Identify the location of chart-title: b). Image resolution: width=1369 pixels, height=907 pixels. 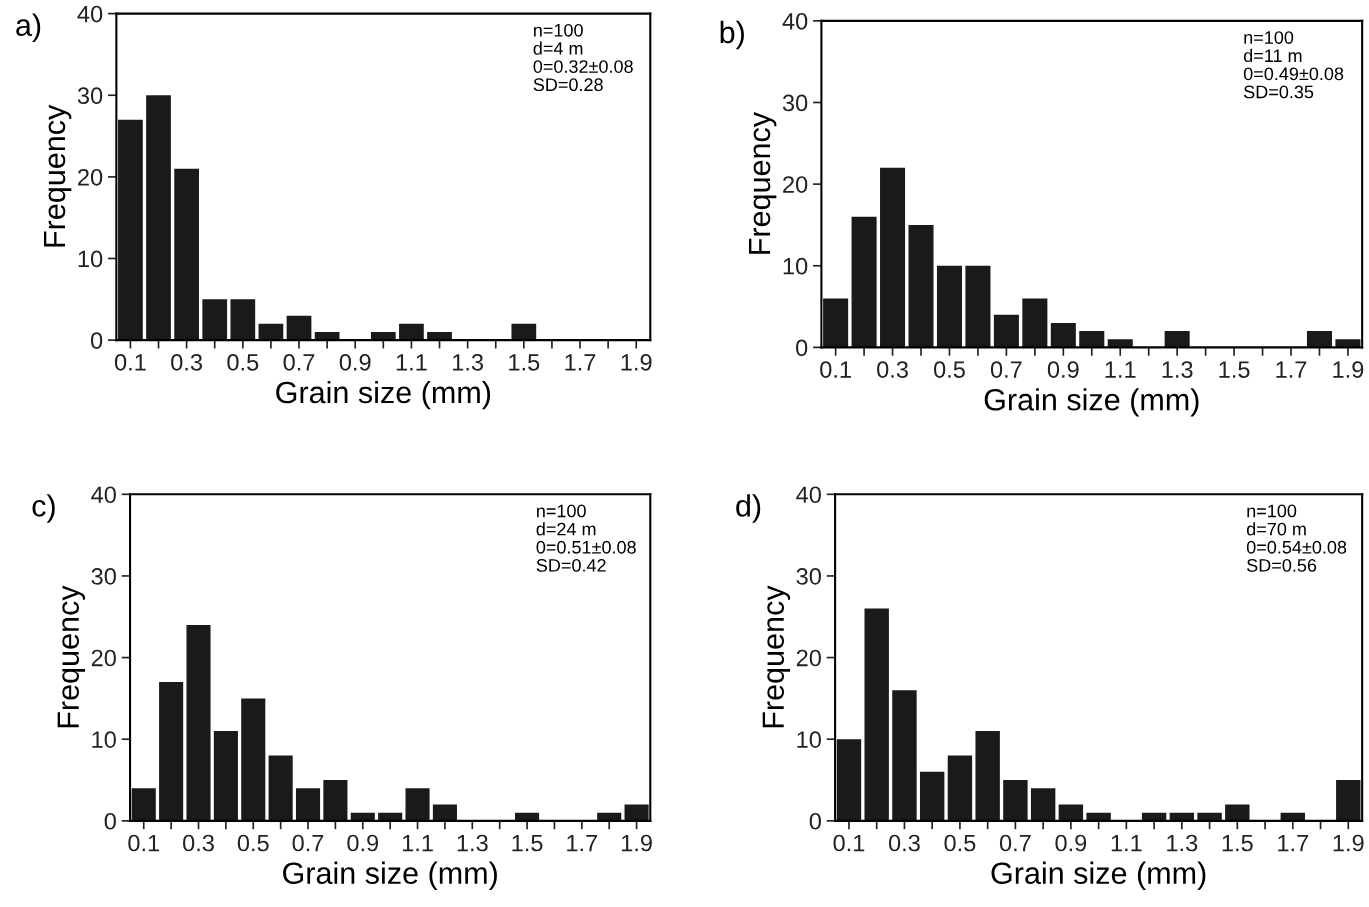
(732, 35).